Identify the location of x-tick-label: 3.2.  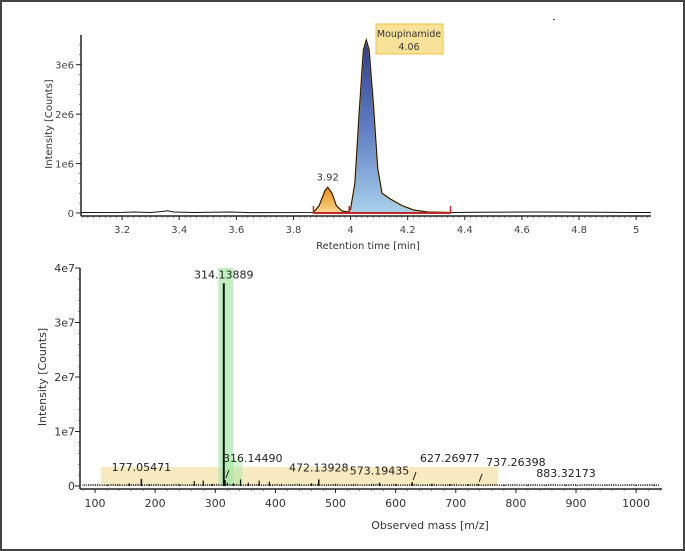
(122, 230).